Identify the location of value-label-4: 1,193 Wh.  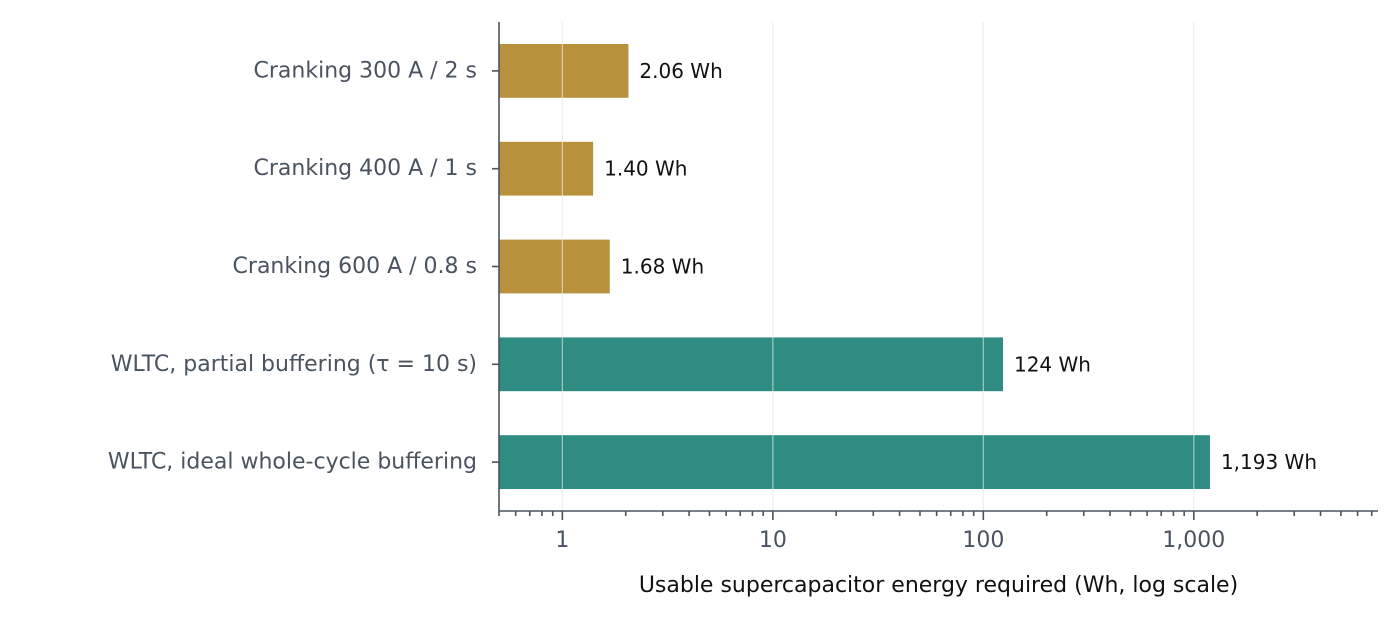
(1269, 462).